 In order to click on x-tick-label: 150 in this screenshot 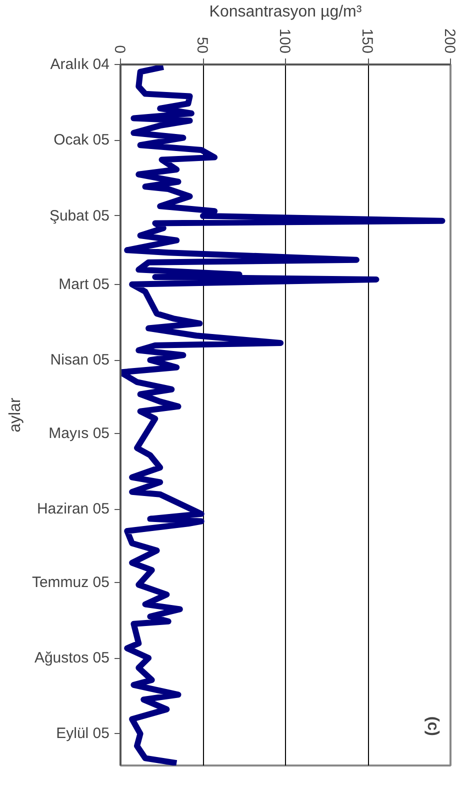, I will do `click(367, 41)`.